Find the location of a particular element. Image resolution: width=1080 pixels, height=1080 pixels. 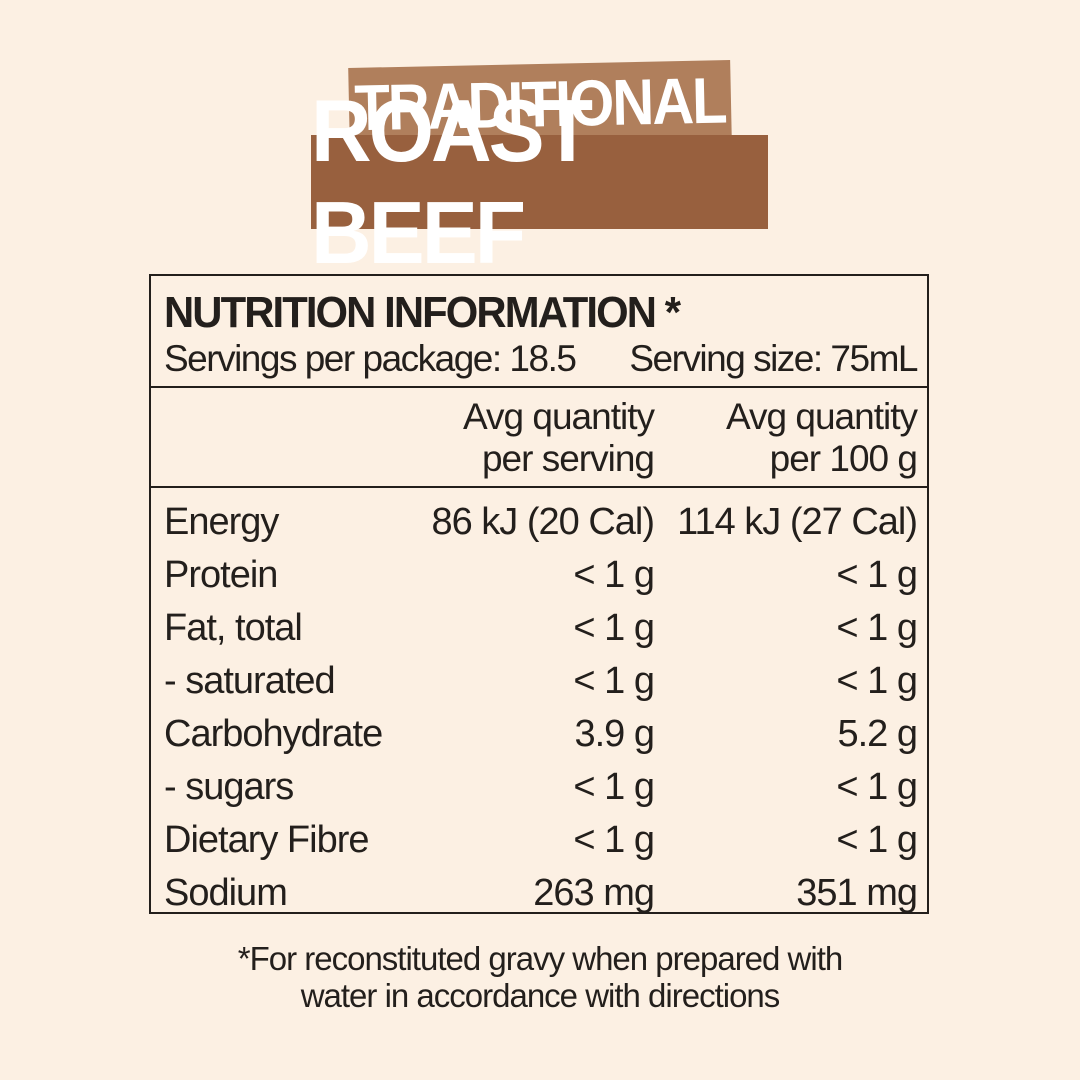

per-serving-value: 263 mg is located at coordinates (594, 893).